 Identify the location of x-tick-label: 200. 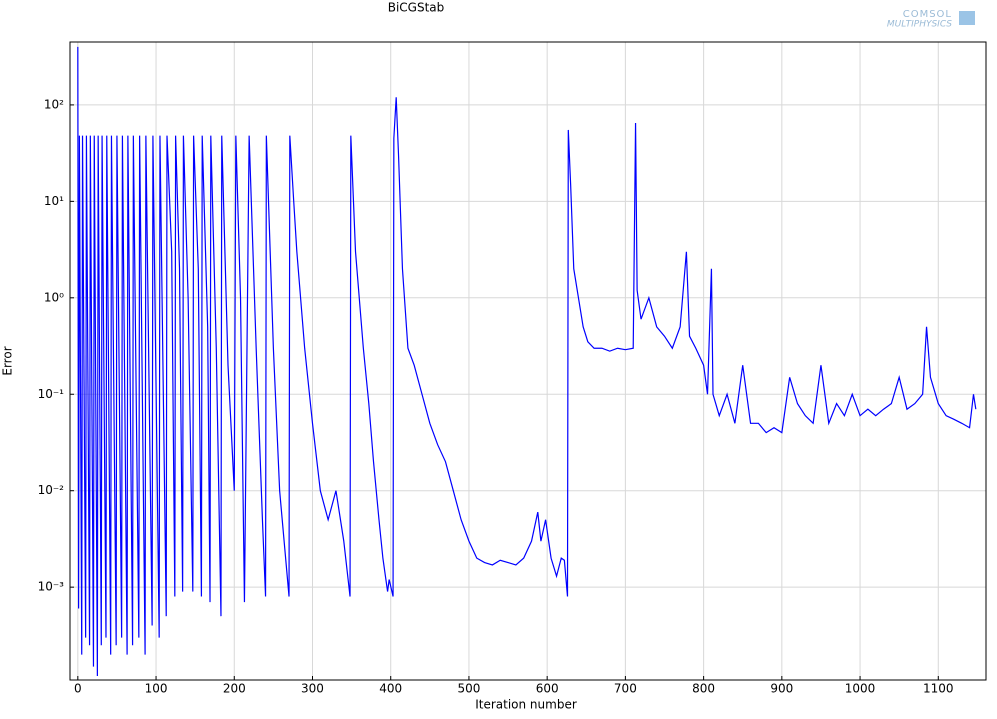
(234, 689).